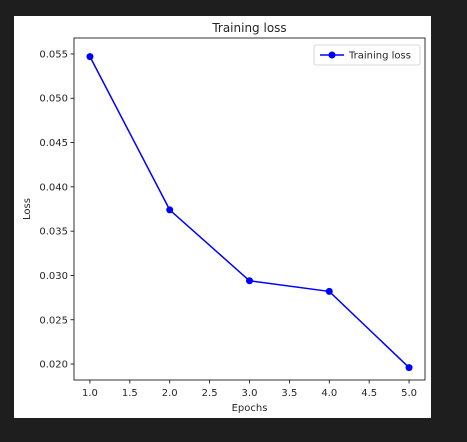 This screenshot has height=442, width=467. Describe the element at coordinates (90, 393) in the screenshot. I see `x-tick-label: 1.0` at that location.